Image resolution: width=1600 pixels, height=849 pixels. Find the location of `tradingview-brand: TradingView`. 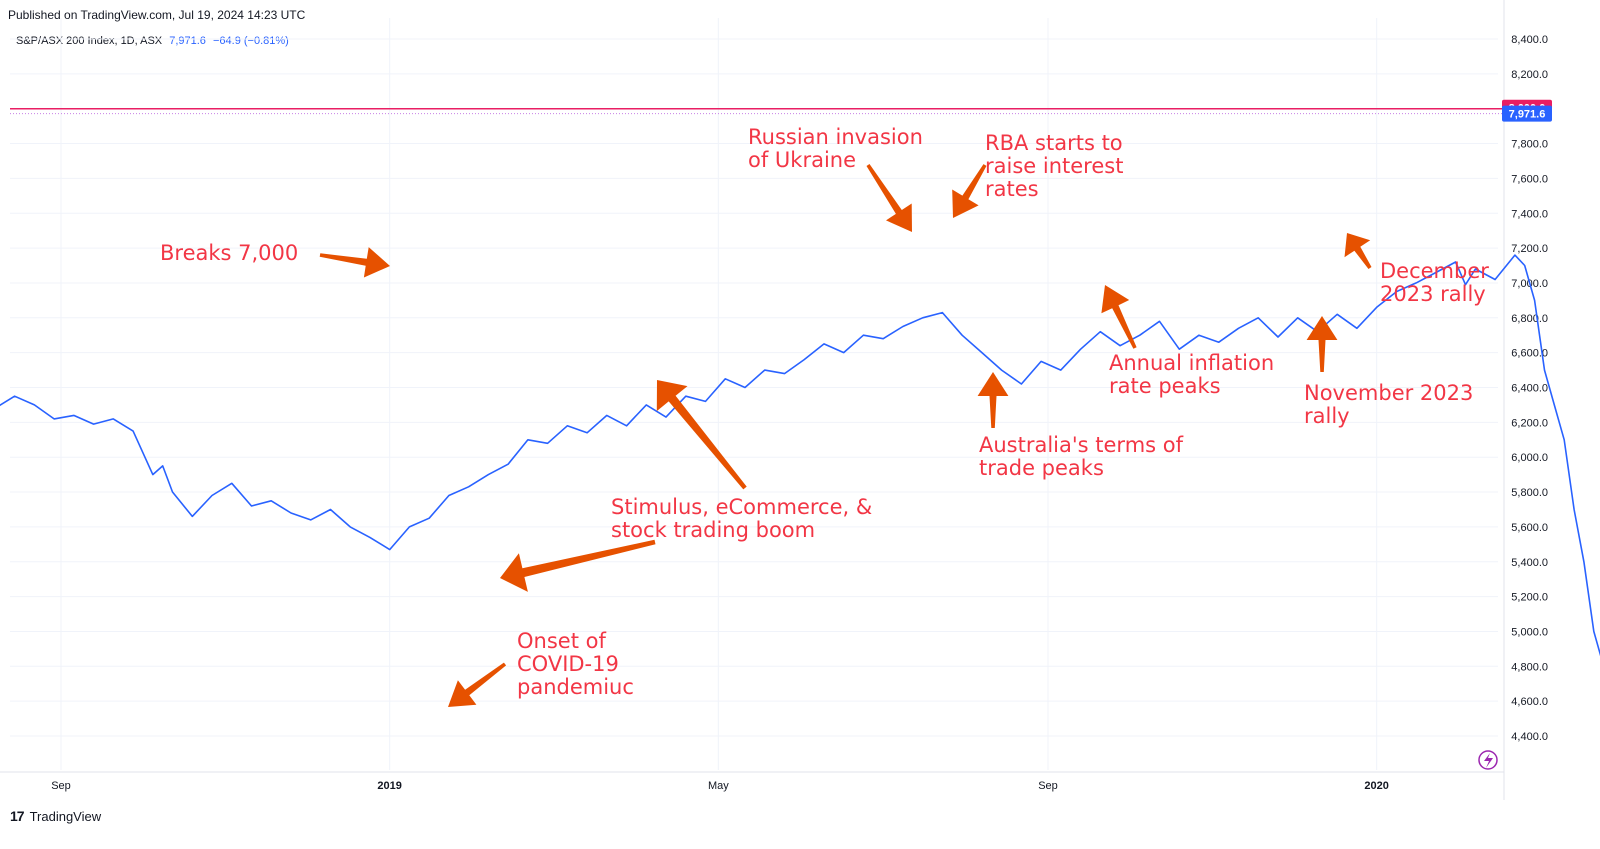

tradingview-brand: TradingView is located at coordinates (65, 816).